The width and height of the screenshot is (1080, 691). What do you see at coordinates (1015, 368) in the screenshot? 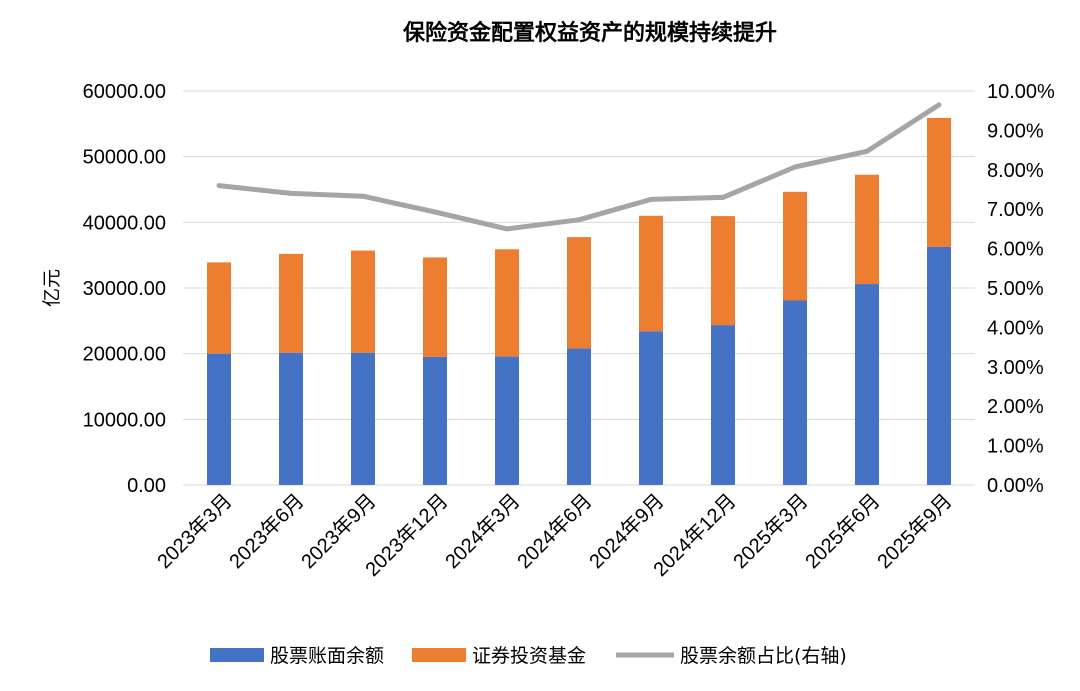
I see `y2-tick-label: 3.00%` at bounding box center [1015, 368].